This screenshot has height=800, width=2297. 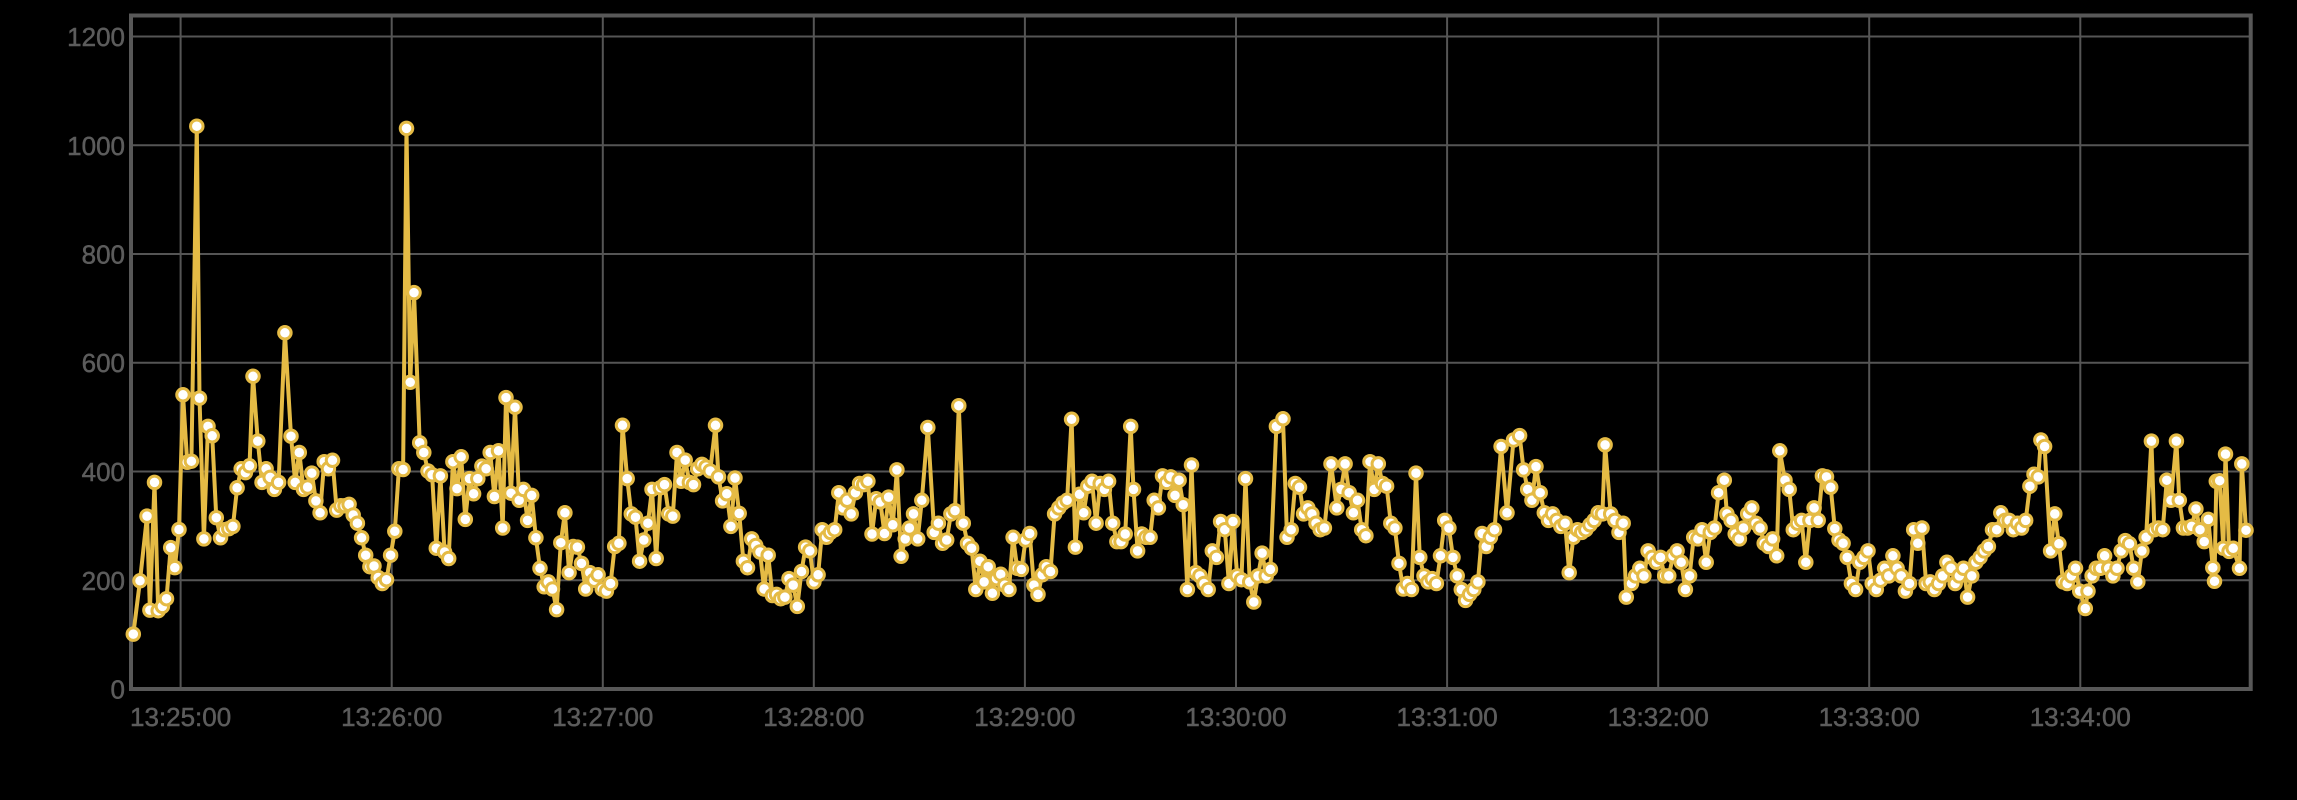 What do you see at coordinates (391, 717) in the screenshot?
I see `svg-text: 13:26:00` at bounding box center [391, 717].